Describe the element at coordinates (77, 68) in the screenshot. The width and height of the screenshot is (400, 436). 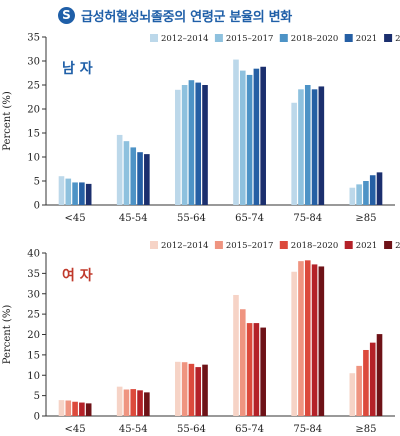
I see `panel-label: 남 자` at that location.